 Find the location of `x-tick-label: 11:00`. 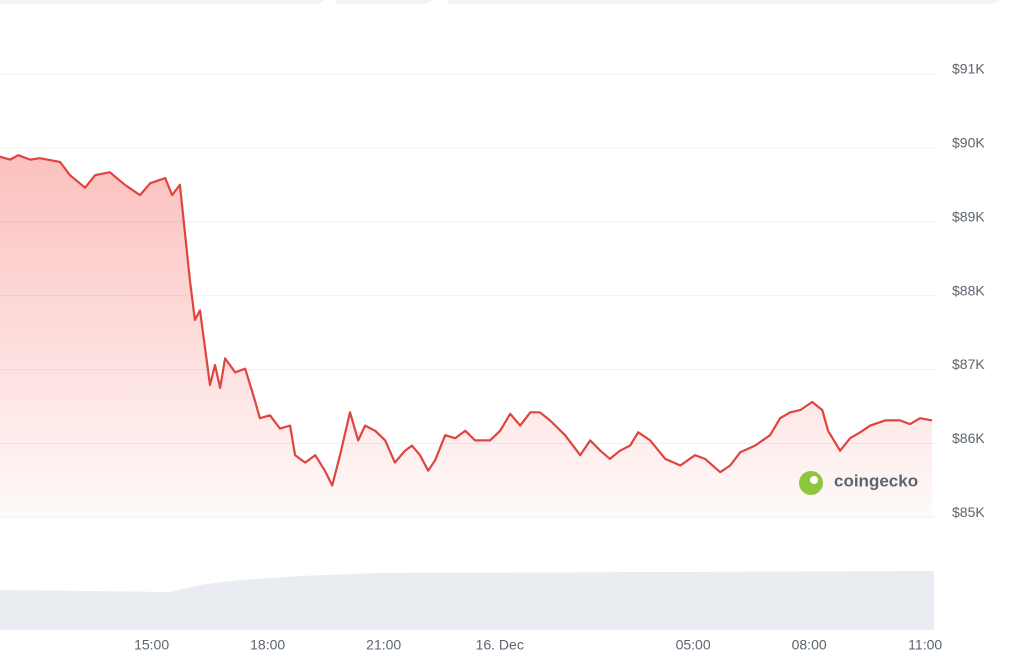

x-tick-label: 11:00 is located at coordinates (925, 645).